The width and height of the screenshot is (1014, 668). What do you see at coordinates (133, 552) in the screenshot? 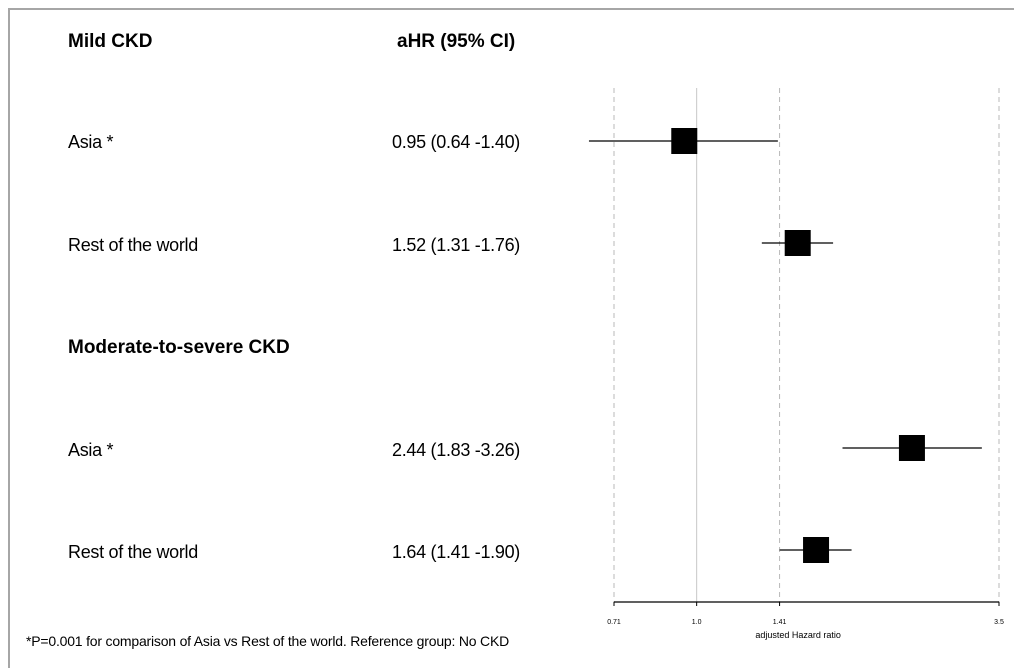
I see `row-label-4: Rest of the world` at bounding box center [133, 552].